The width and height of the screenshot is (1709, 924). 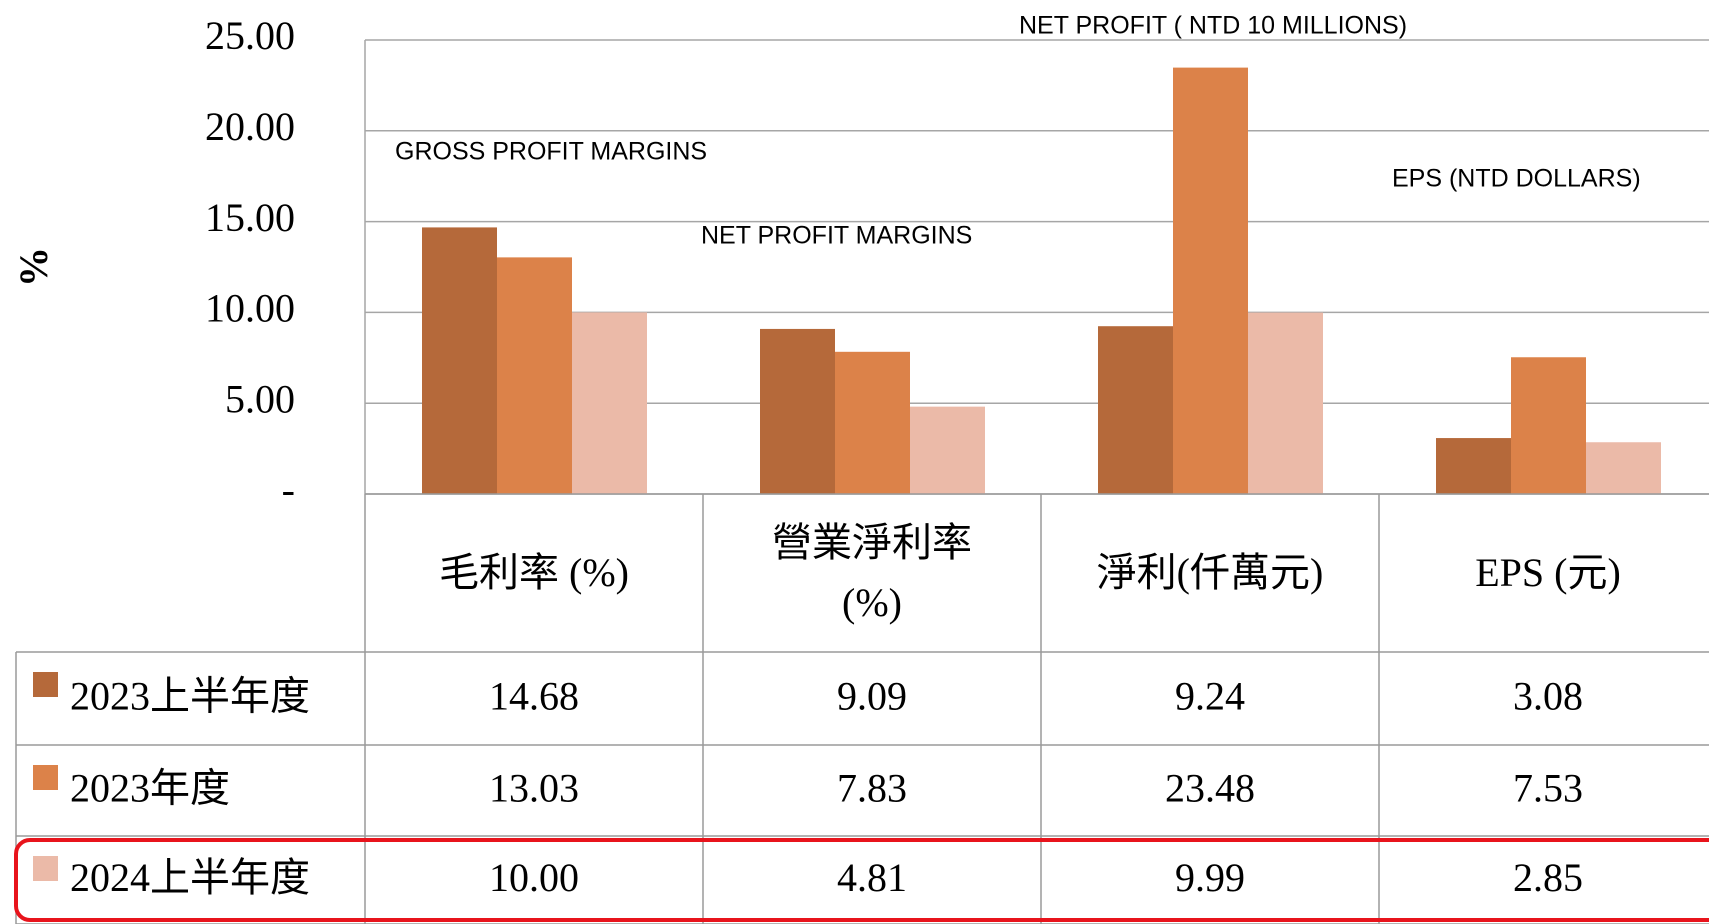 What do you see at coordinates (872, 788) in the screenshot?
I see `table-value: 7.83` at bounding box center [872, 788].